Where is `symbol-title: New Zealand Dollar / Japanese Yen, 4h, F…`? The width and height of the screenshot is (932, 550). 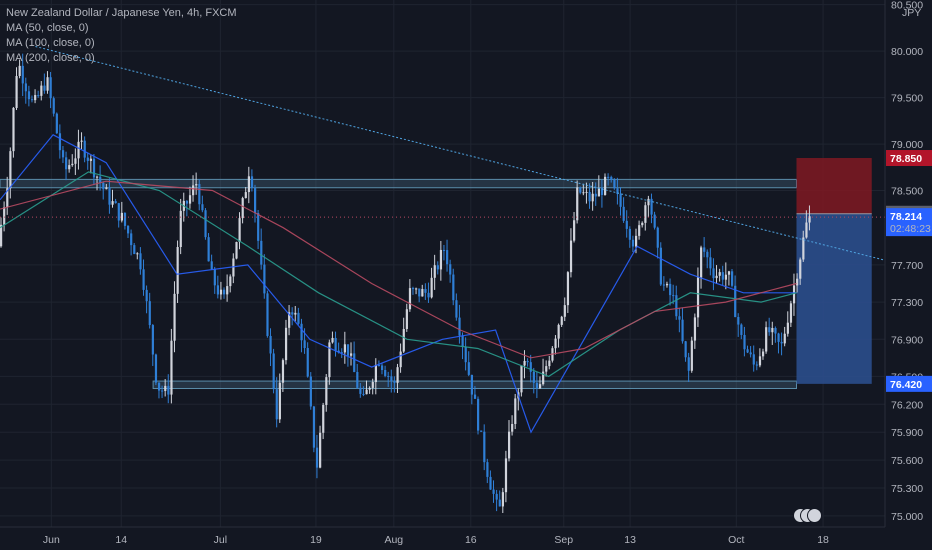 symbol-title: New Zealand Dollar / Japanese Yen, 4h, F… is located at coordinates (121, 13).